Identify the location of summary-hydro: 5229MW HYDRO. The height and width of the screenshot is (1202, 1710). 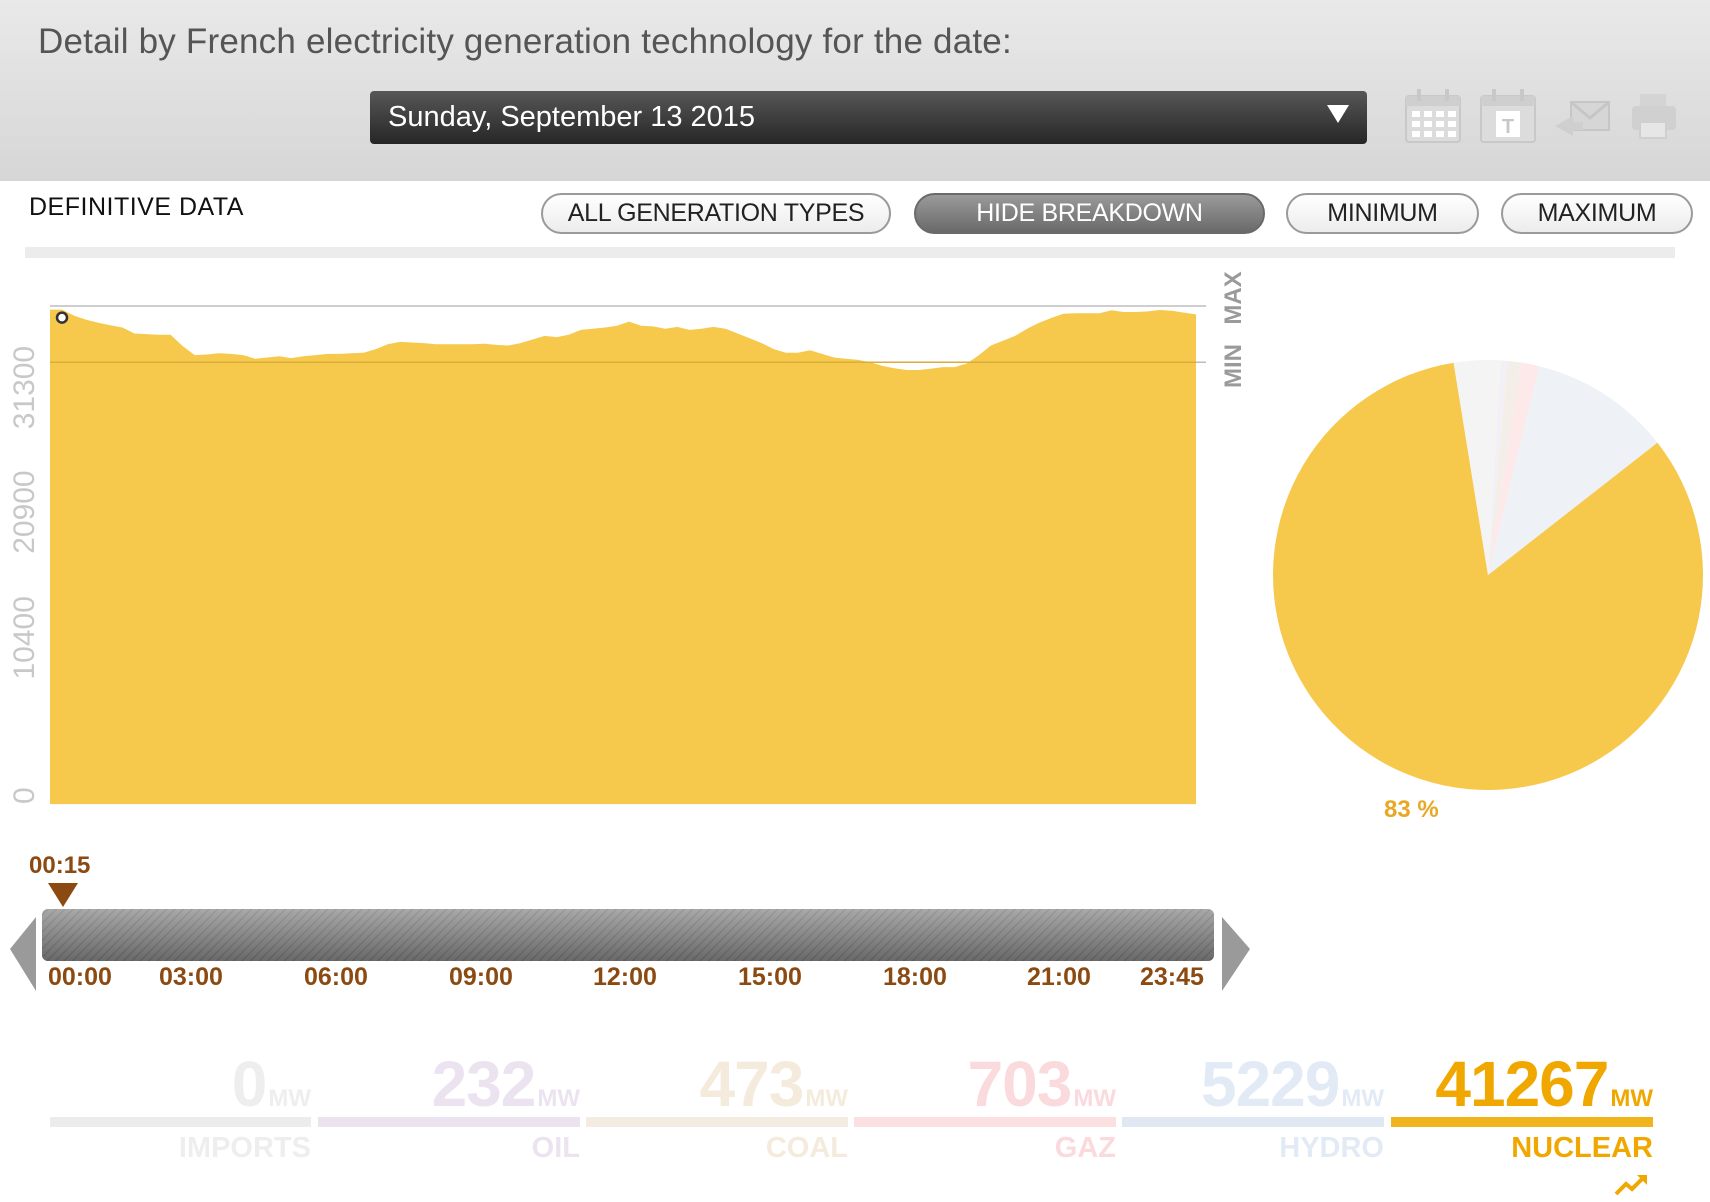
(1253, 1112).